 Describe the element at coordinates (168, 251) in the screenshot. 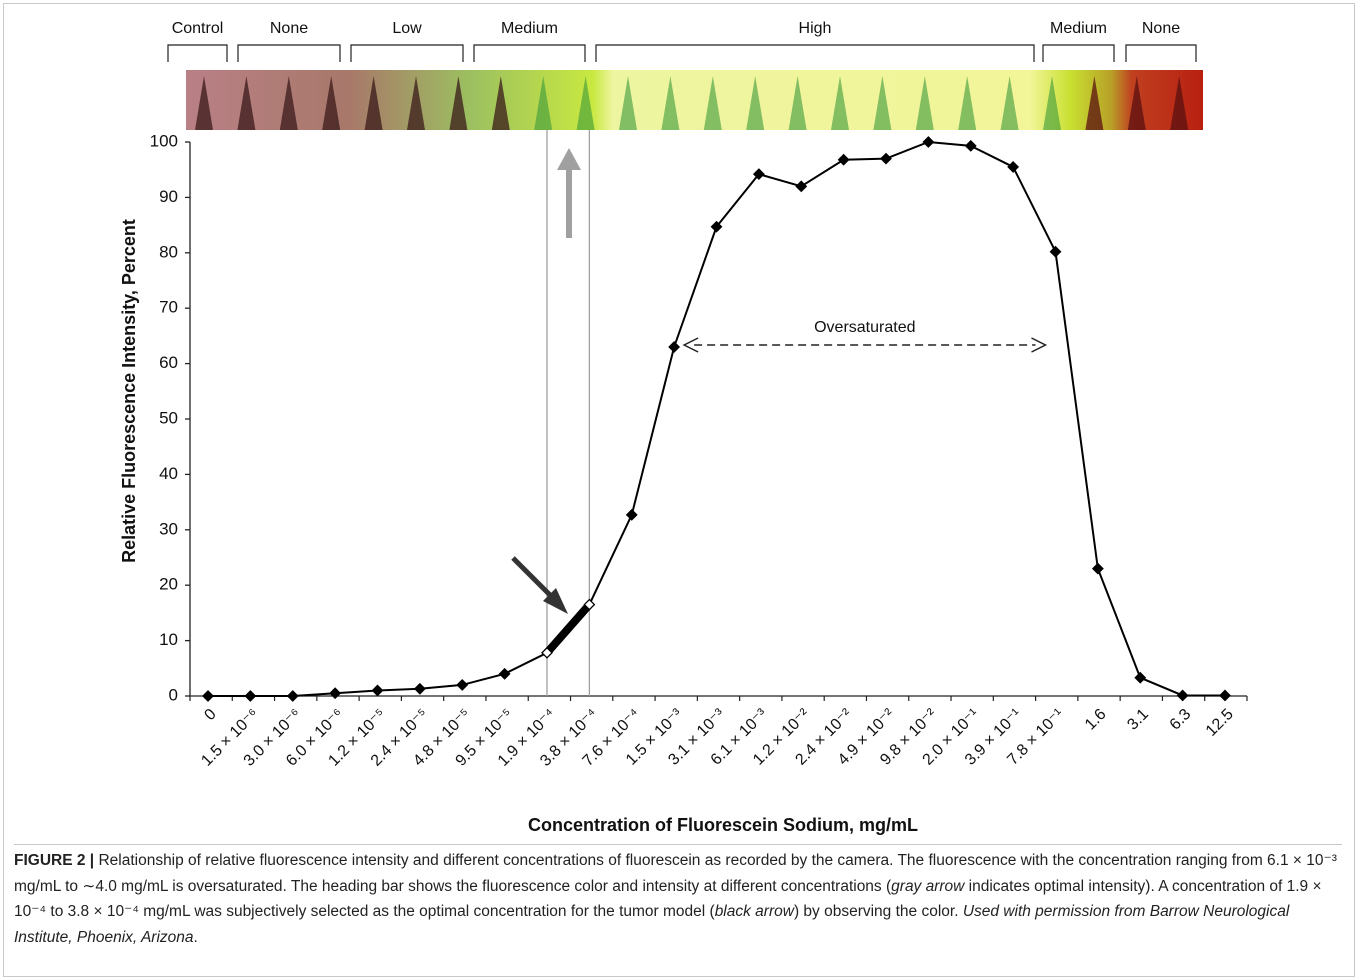

I see `y-tick-label: 80` at that location.